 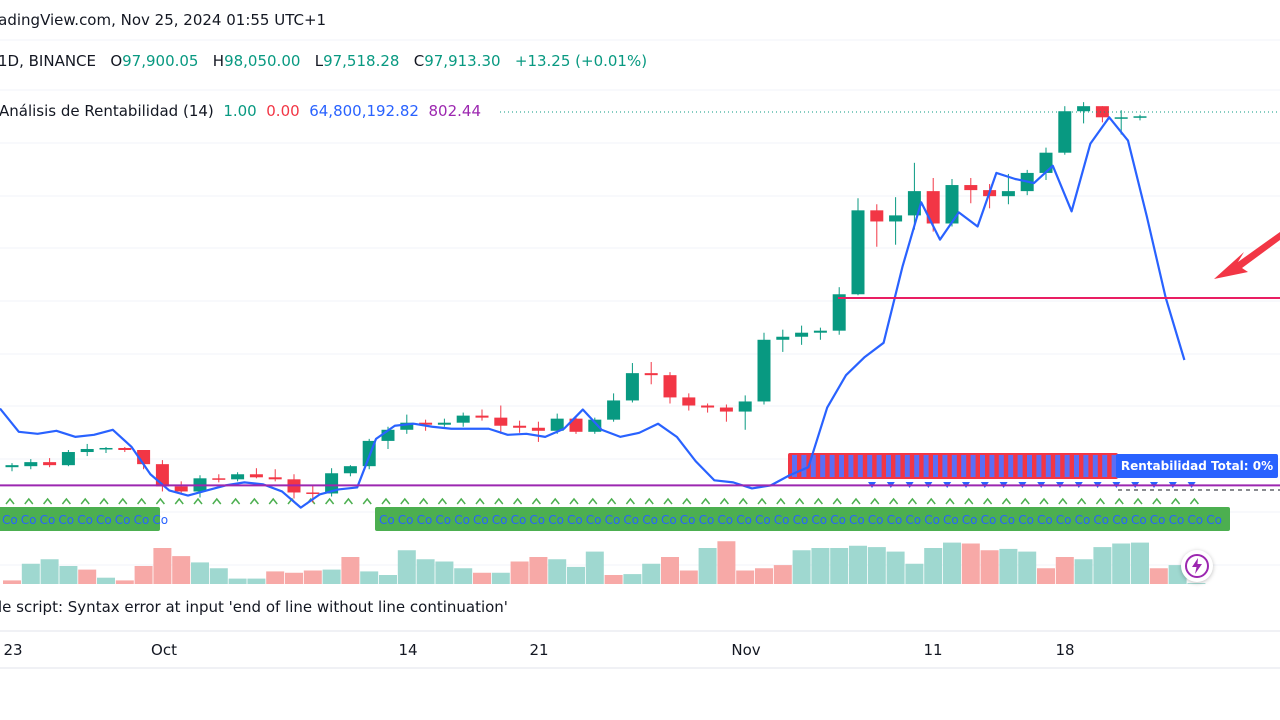 What do you see at coordinates (746, 650) in the screenshot?
I see `x-tick-label: Nov` at bounding box center [746, 650].